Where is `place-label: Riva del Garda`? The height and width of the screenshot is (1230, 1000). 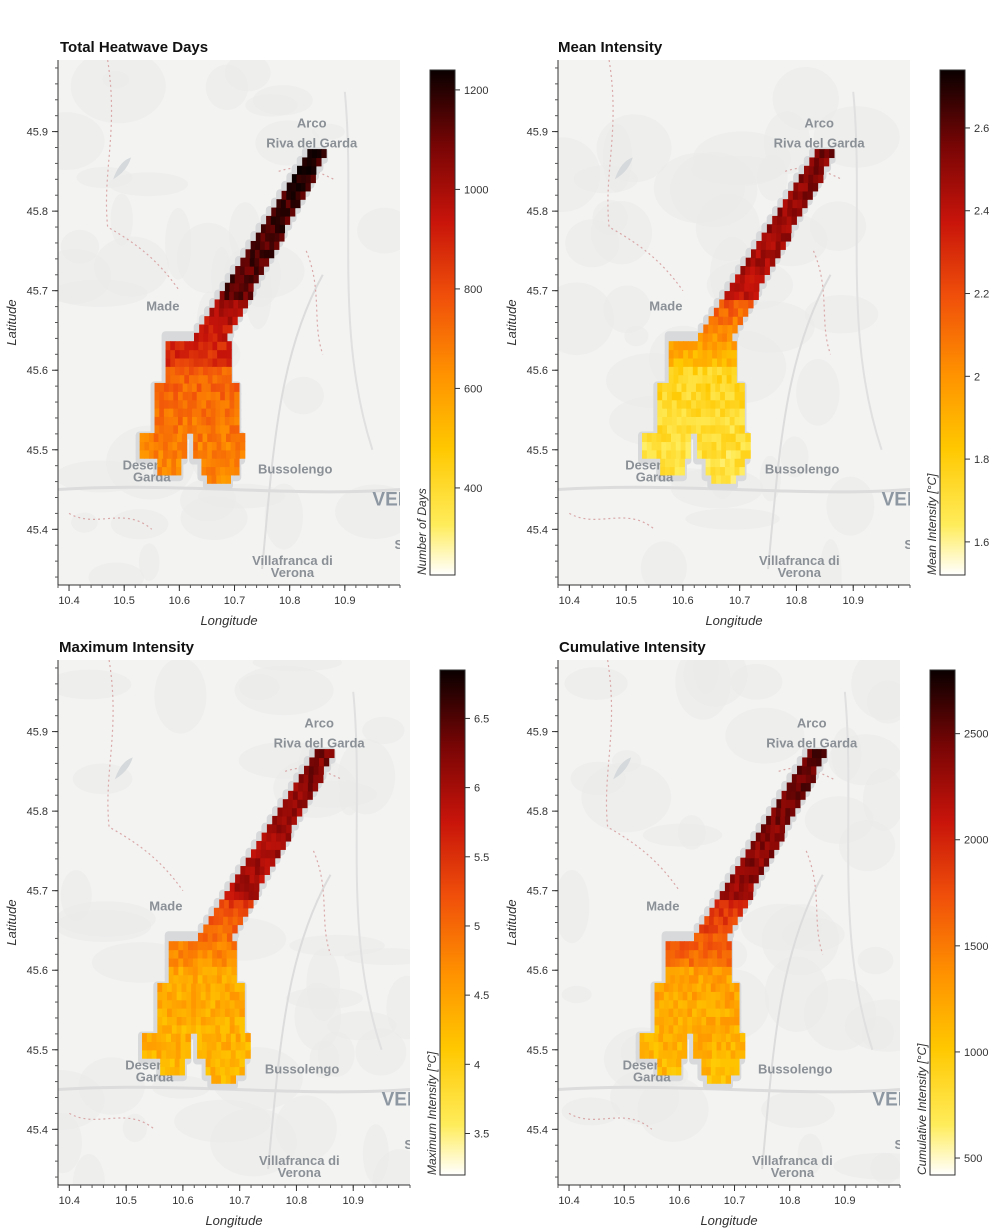
place-label: Riva del Garda is located at coordinates (812, 743).